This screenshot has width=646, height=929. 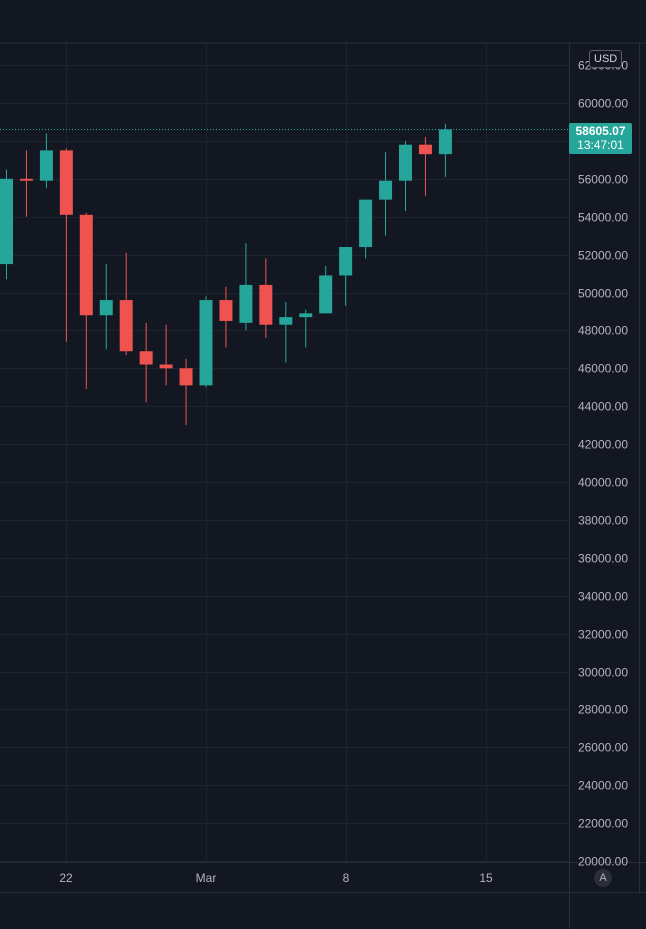 What do you see at coordinates (206, 878) in the screenshot?
I see `x-tick-label: Mar` at bounding box center [206, 878].